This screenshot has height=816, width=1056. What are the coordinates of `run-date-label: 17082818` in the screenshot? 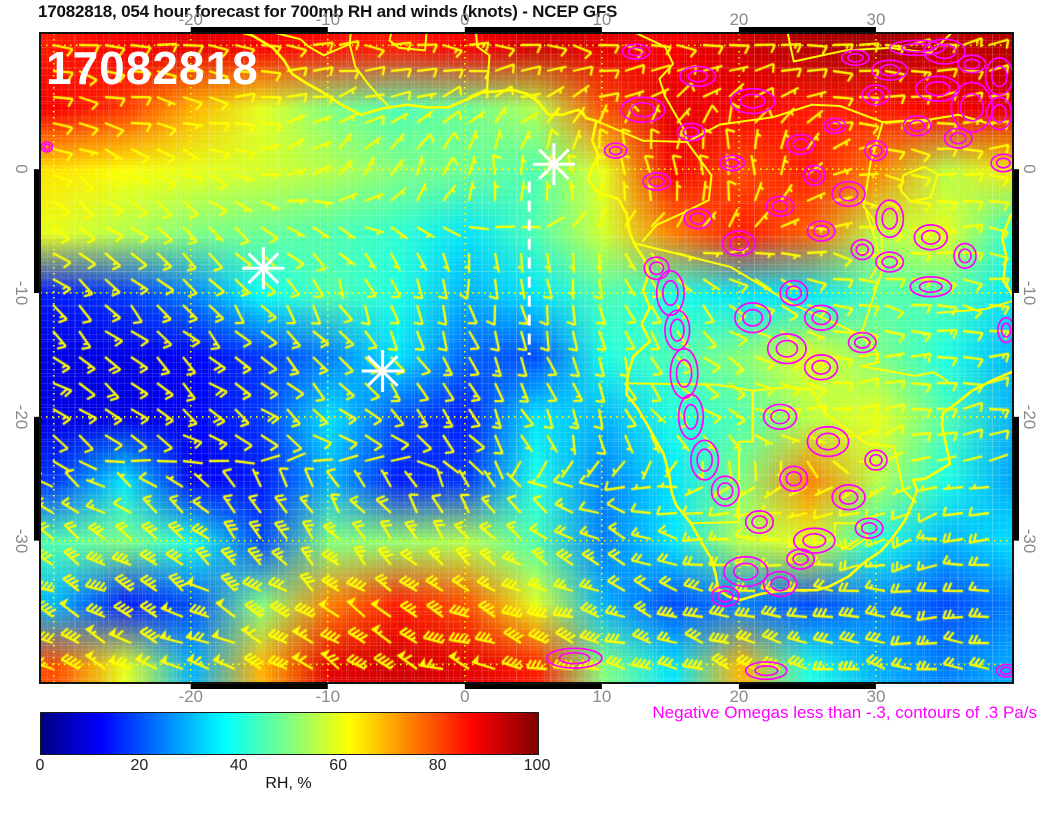 It's located at (152, 68).